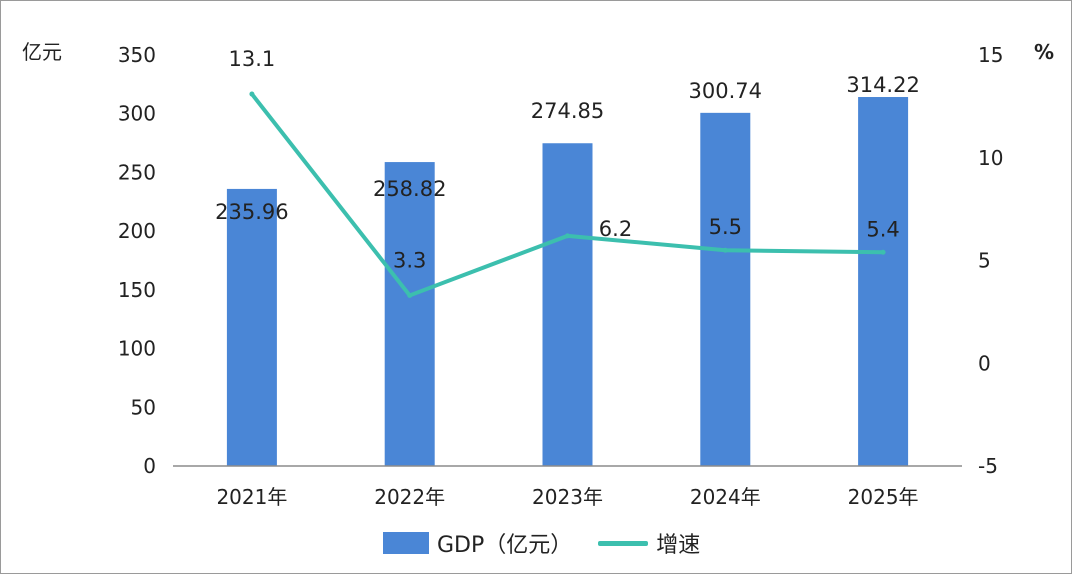 Image resolution: width=1074 pixels, height=576 pixels. I want to click on gdp-data-label: 274.85, so click(567, 111).